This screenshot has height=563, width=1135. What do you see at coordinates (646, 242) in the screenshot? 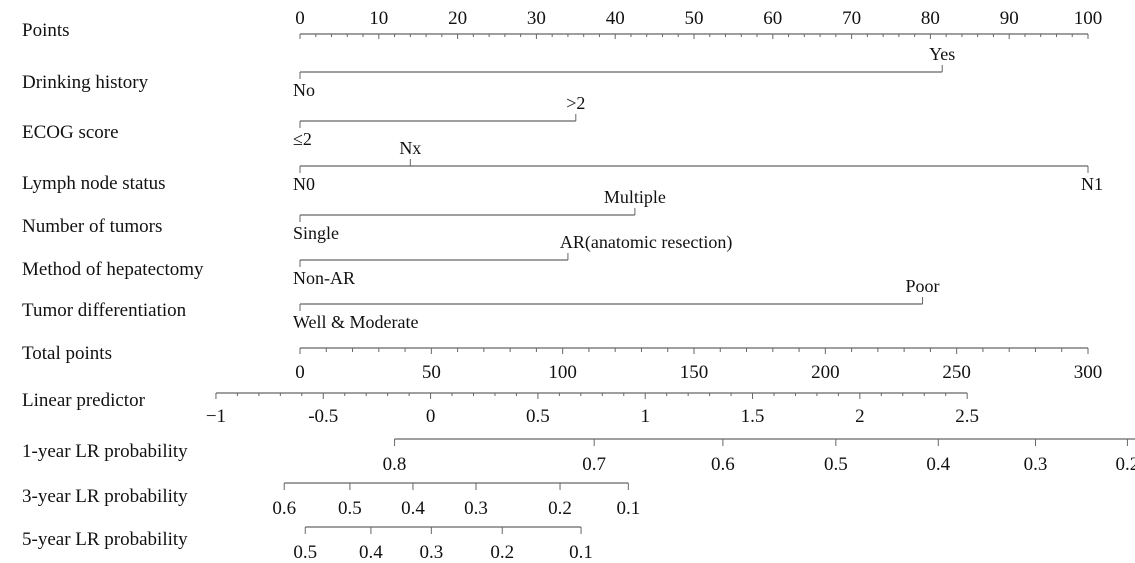
I see `category-label: AR(anatomic resection)` at bounding box center [646, 242].